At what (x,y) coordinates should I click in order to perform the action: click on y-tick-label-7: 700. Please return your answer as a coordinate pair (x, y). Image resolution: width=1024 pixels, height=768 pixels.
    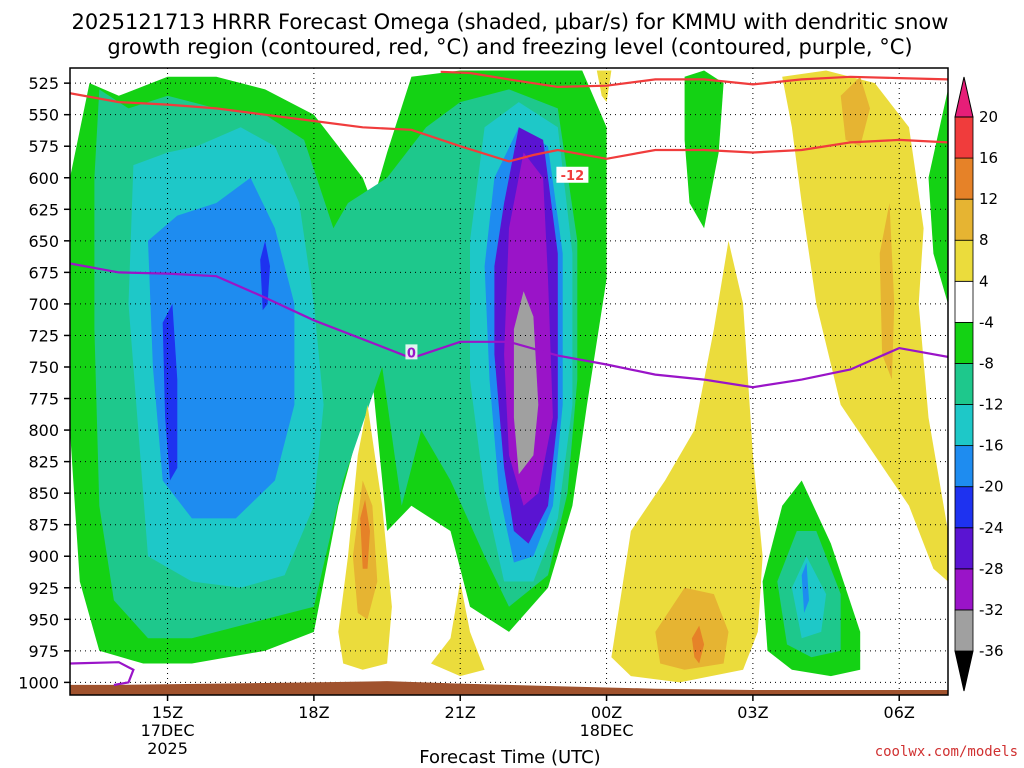
    Looking at the image, I should click on (43, 304).